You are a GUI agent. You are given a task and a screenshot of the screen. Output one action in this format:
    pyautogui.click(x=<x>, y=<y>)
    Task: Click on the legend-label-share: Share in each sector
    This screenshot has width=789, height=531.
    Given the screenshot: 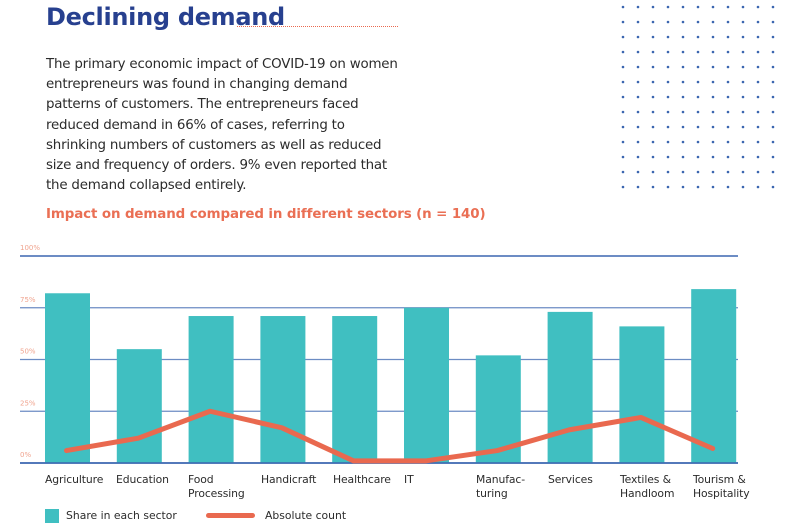 What is the action you would take?
    pyautogui.click(x=121, y=515)
    